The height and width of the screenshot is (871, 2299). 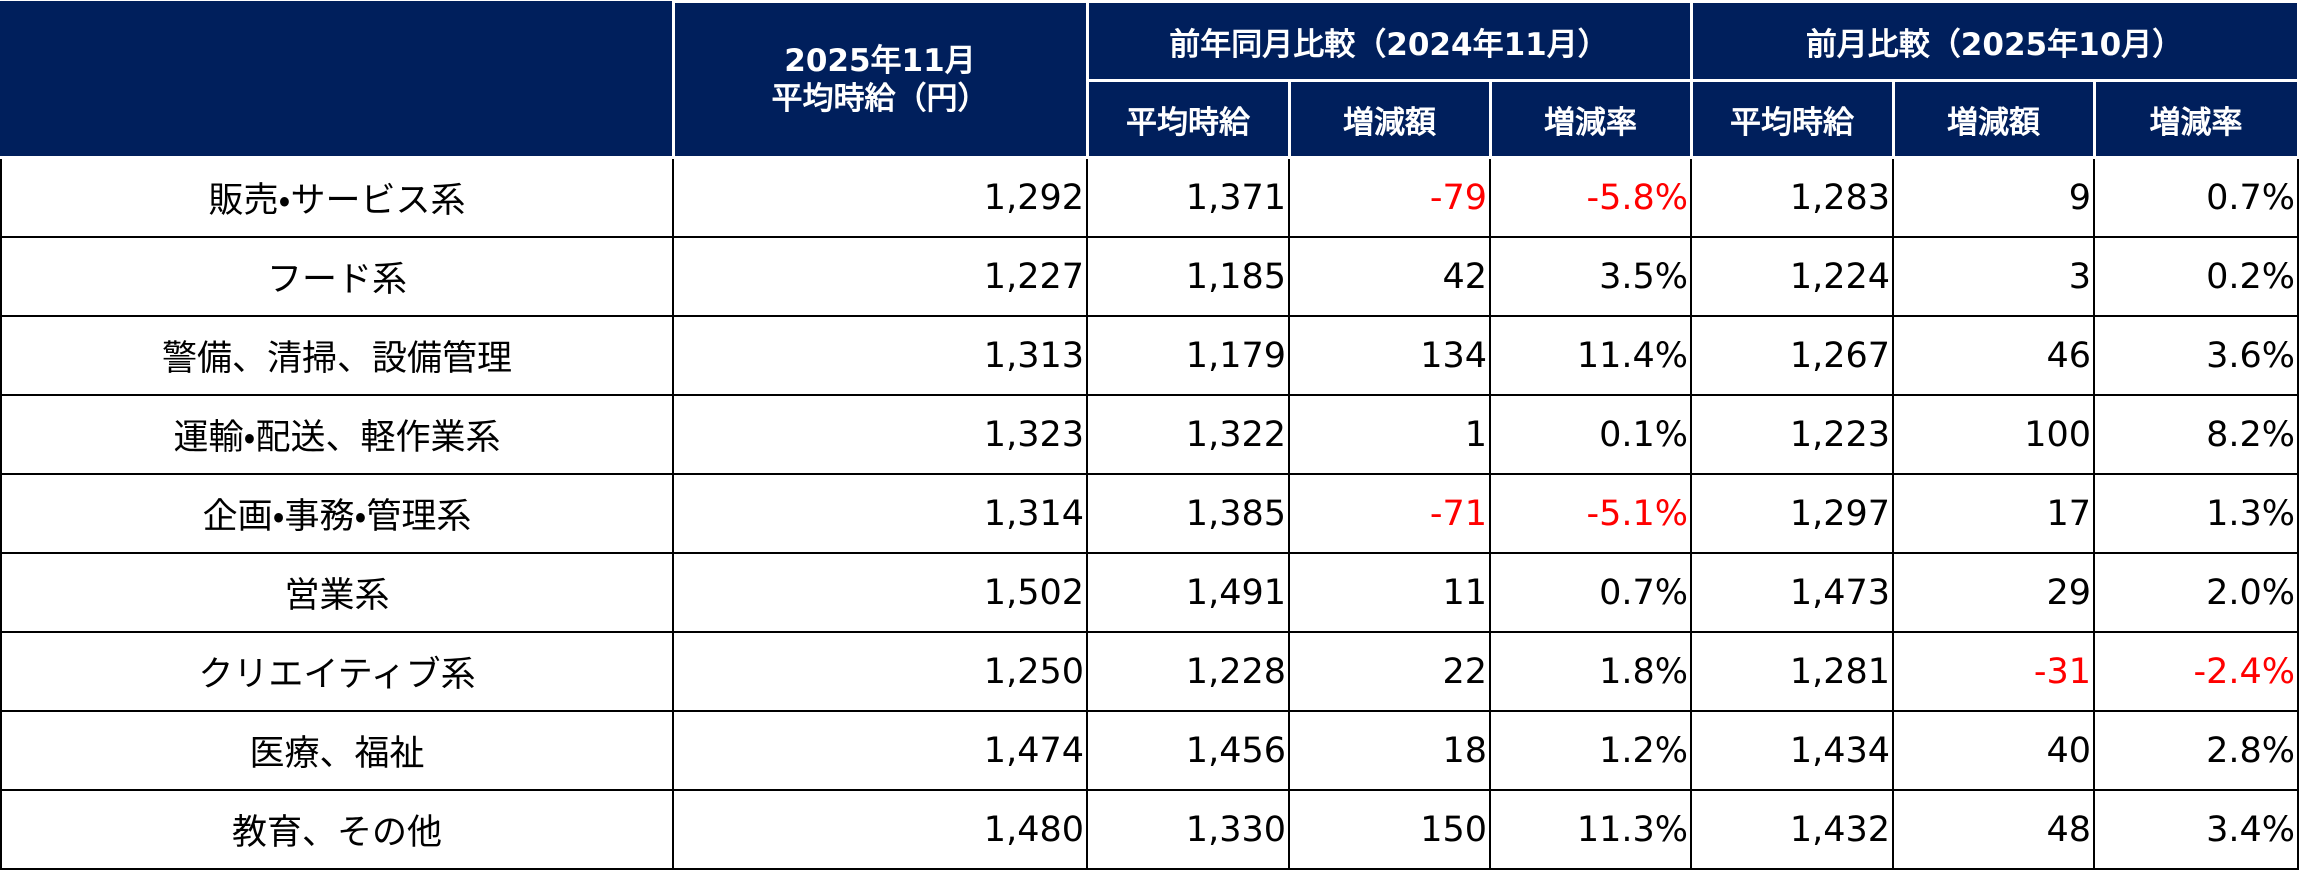 I want to click on value-cell: 46, so click(x=1994, y=355).